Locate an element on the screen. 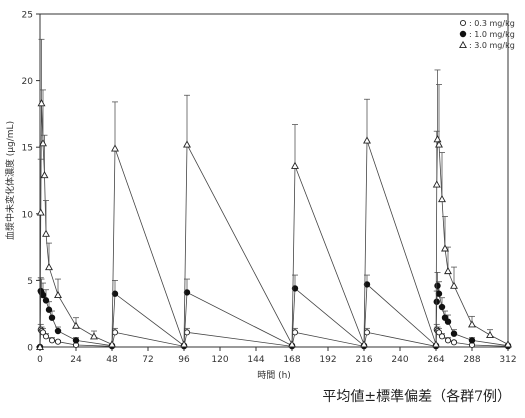  x-tick-label: 96 is located at coordinates (184, 360).